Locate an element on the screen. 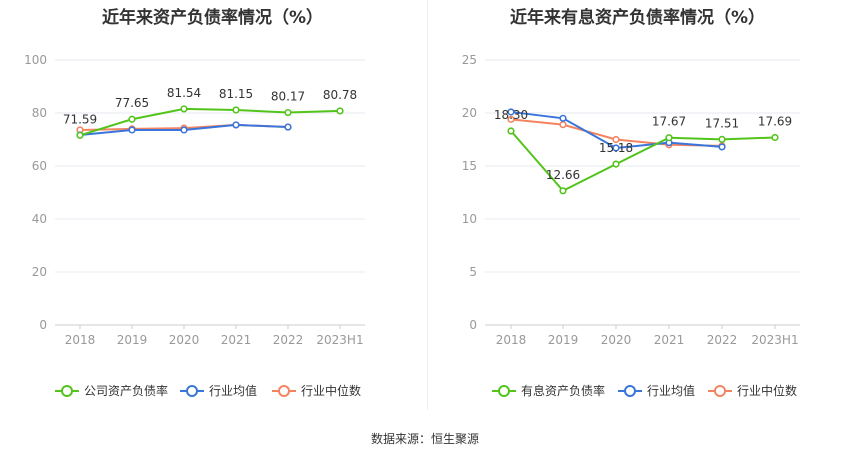 The image size is (850, 459). data-label: 80.17 is located at coordinates (288, 97).